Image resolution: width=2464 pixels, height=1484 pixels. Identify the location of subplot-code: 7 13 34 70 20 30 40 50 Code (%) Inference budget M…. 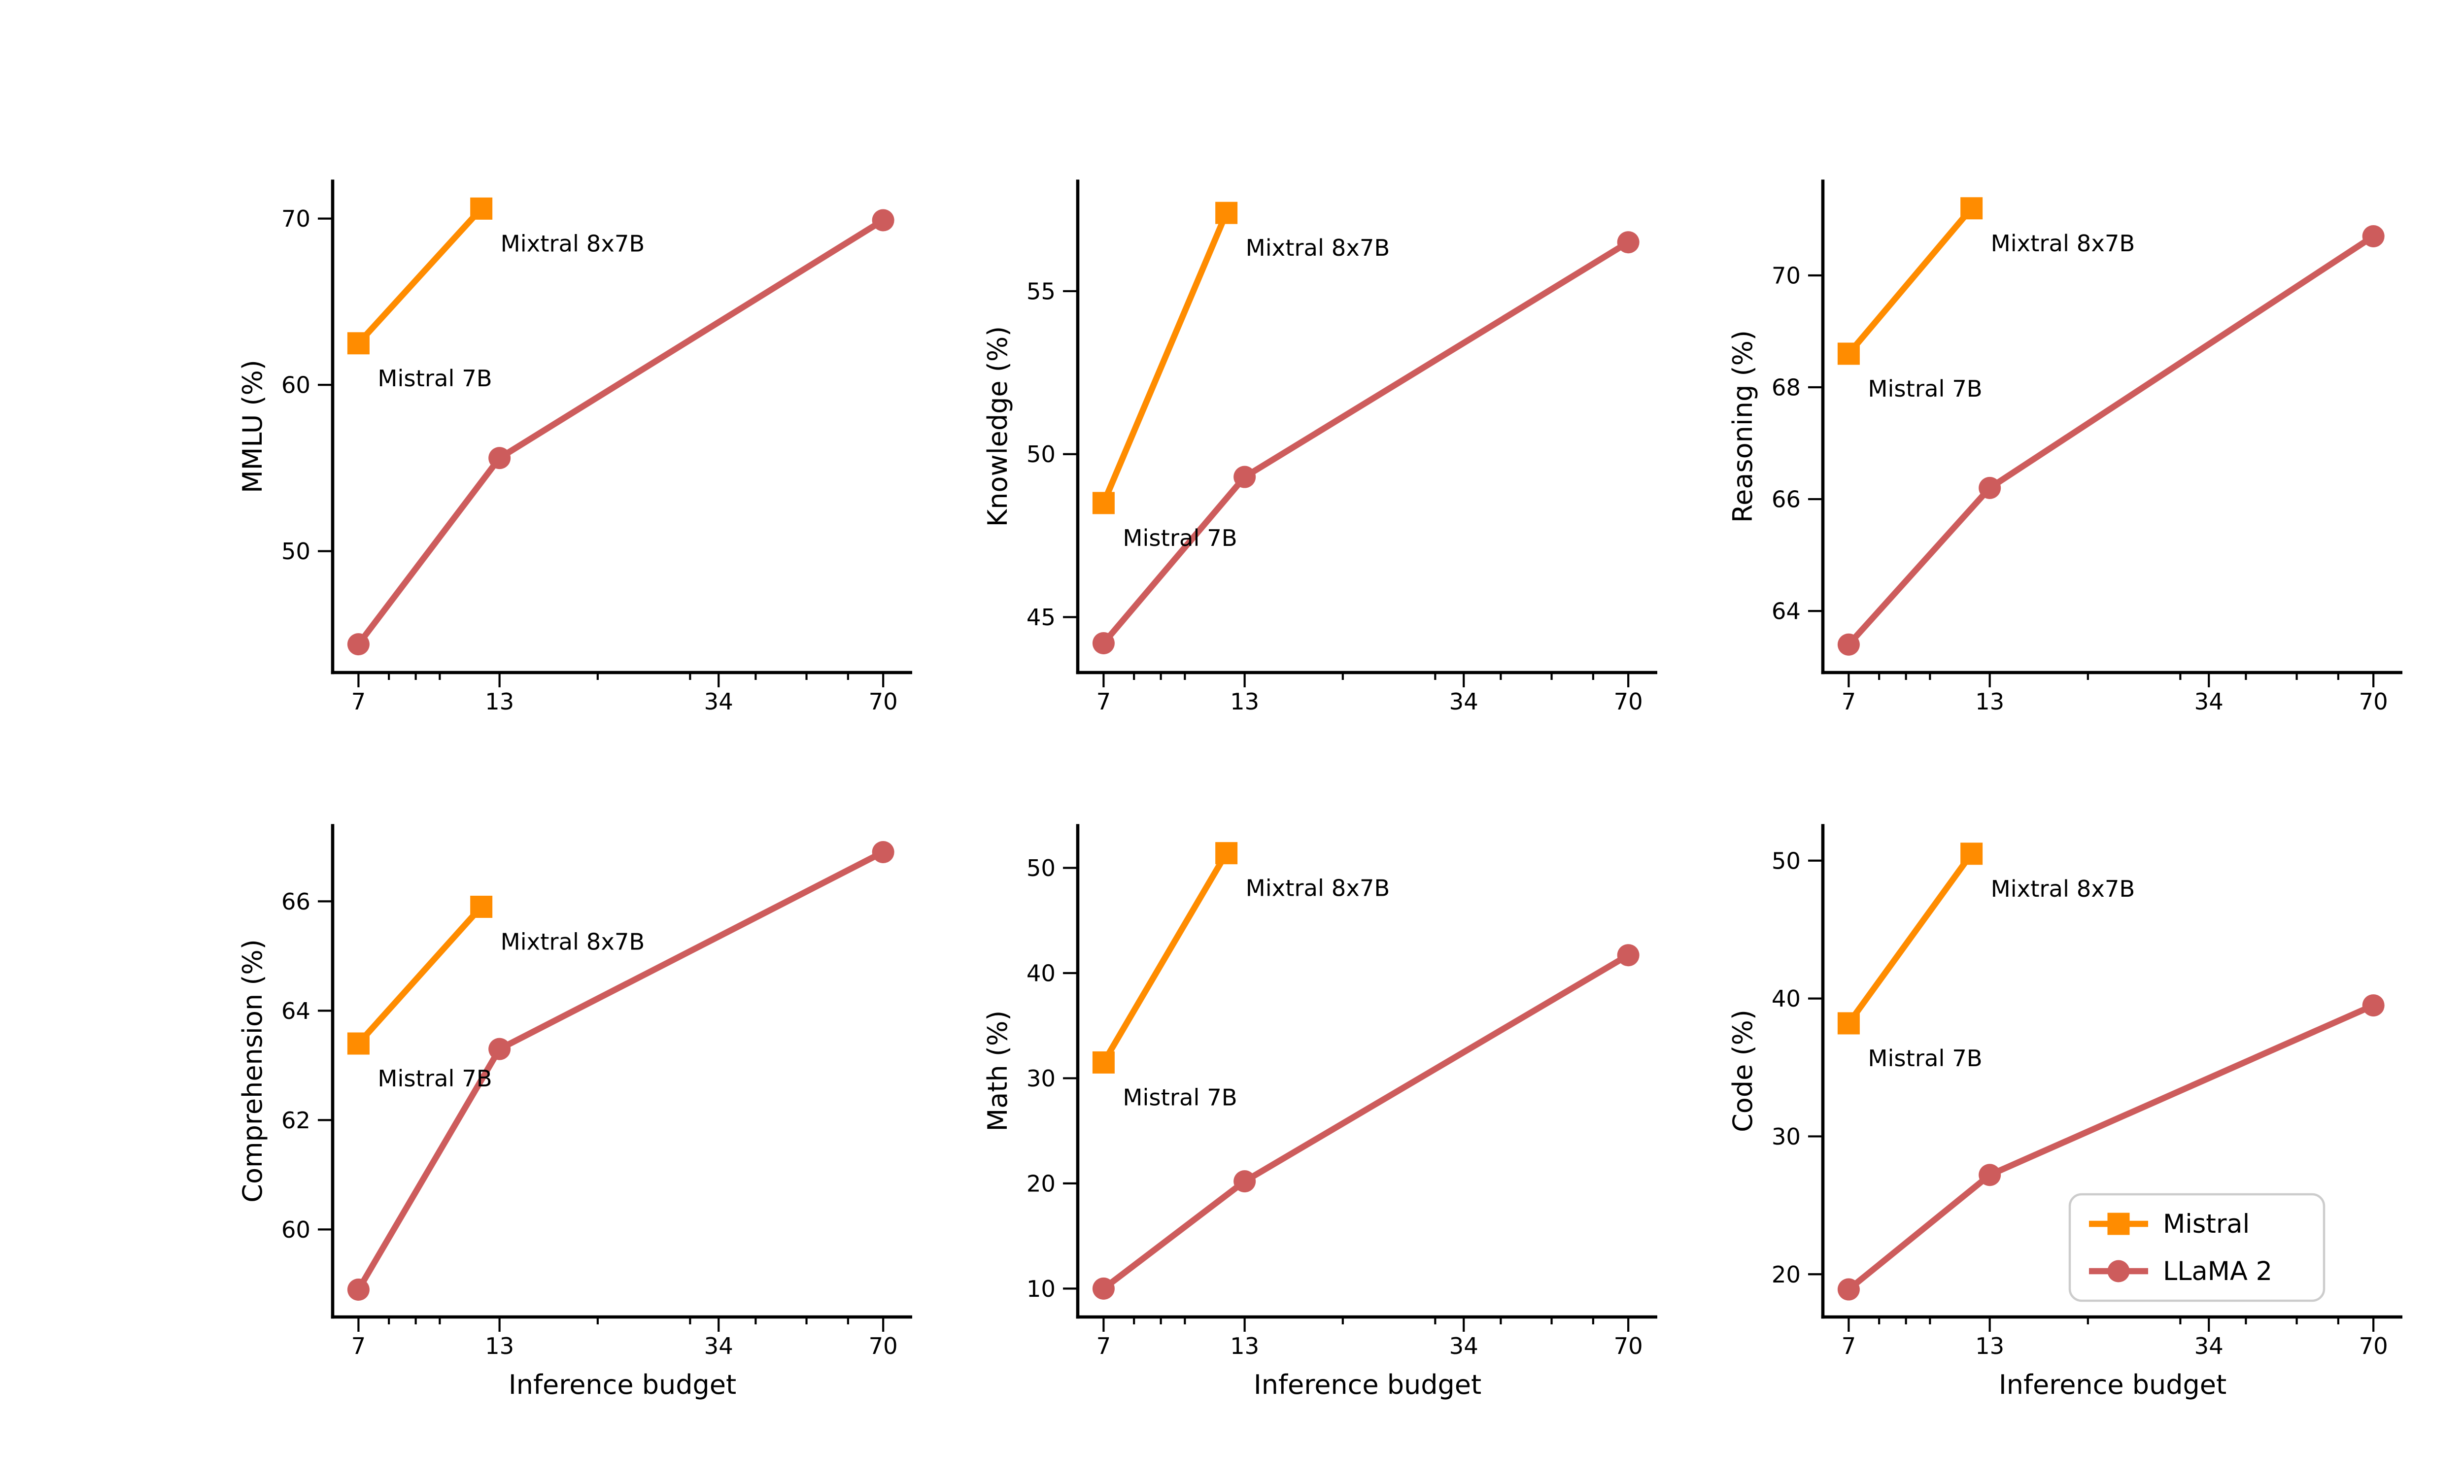
(2064, 1112).